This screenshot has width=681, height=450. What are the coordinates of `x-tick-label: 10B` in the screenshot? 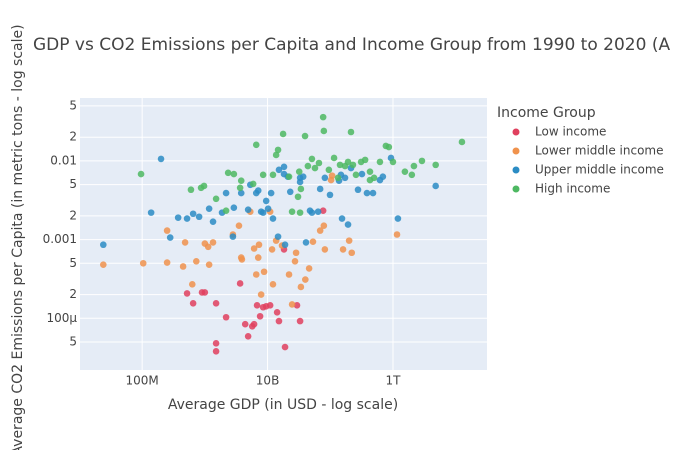 It's located at (268, 381).